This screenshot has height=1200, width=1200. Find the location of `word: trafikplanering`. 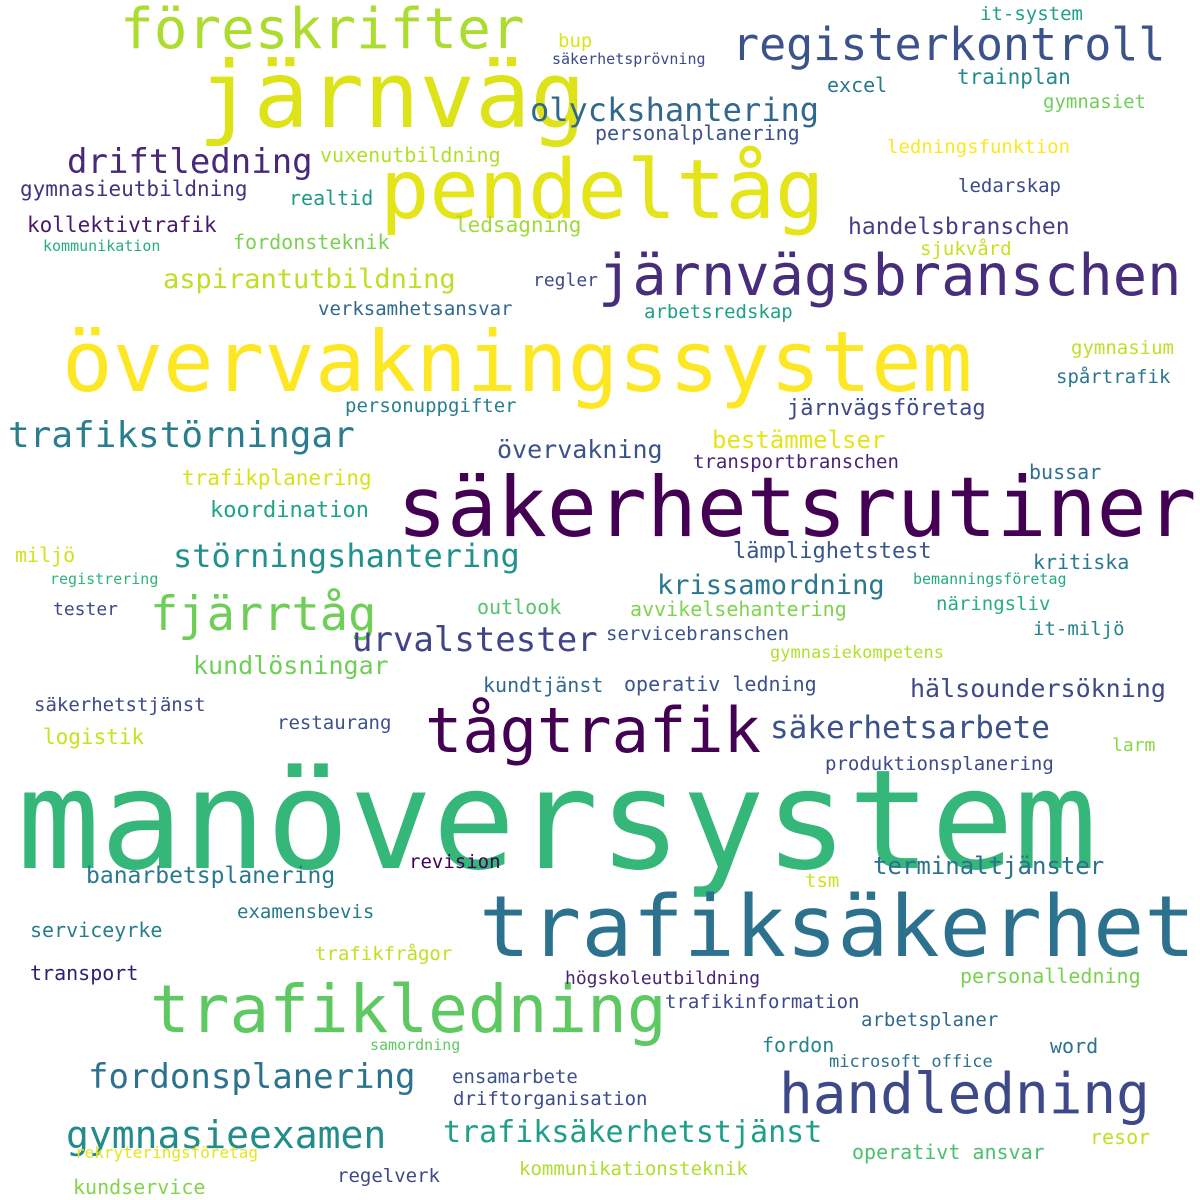

word: trafikplanering is located at coordinates (277, 478).